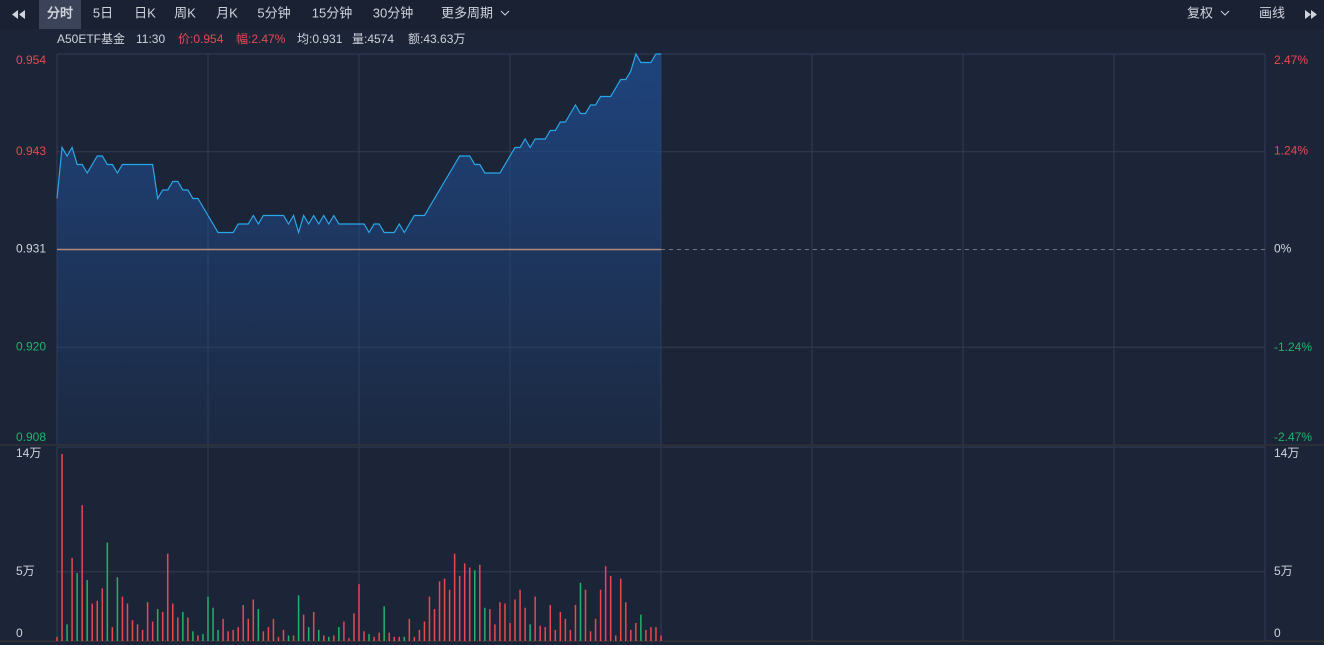 The width and height of the screenshot is (1324, 645). Describe the element at coordinates (18, 14) in the screenshot. I see `prev-icon` at that location.